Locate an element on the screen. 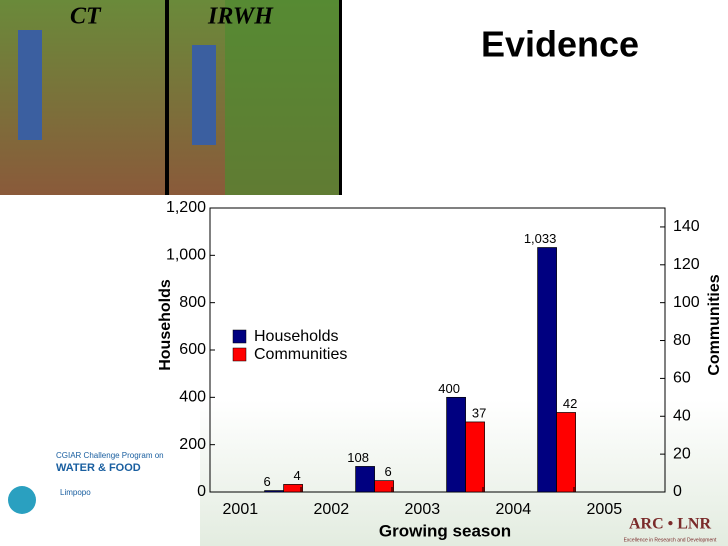 This screenshot has height=546, width=728. data-label: 108 is located at coordinates (358, 457).